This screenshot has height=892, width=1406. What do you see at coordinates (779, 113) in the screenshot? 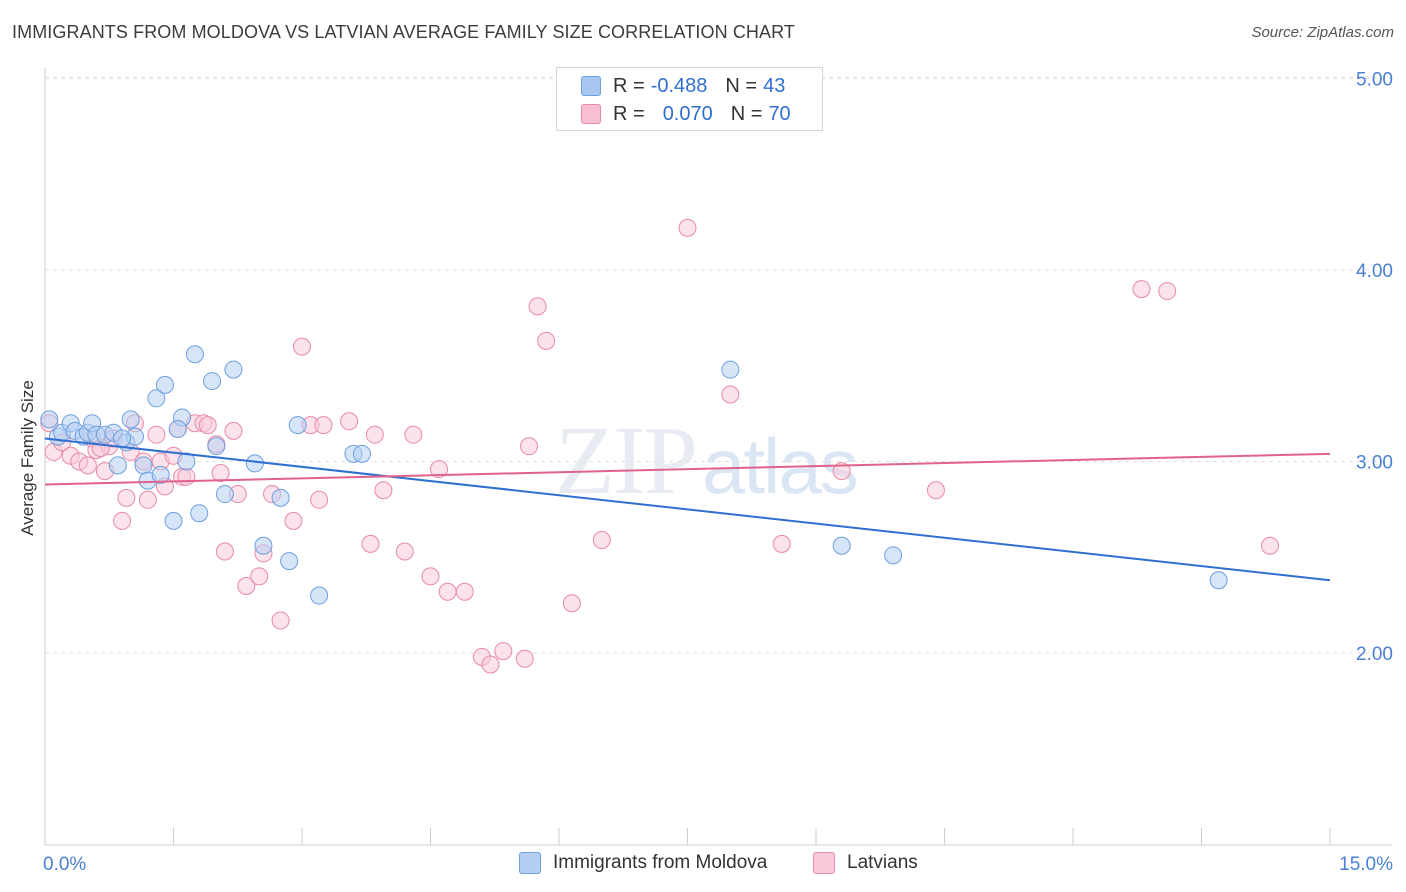
I see `legend-n-value: 70` at bounding box center [779, 113].